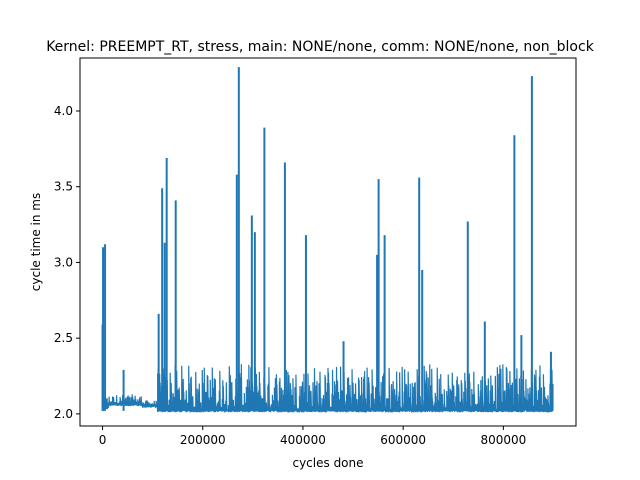  I want to click on y-tick-label: 3.0, so click(63, 262).